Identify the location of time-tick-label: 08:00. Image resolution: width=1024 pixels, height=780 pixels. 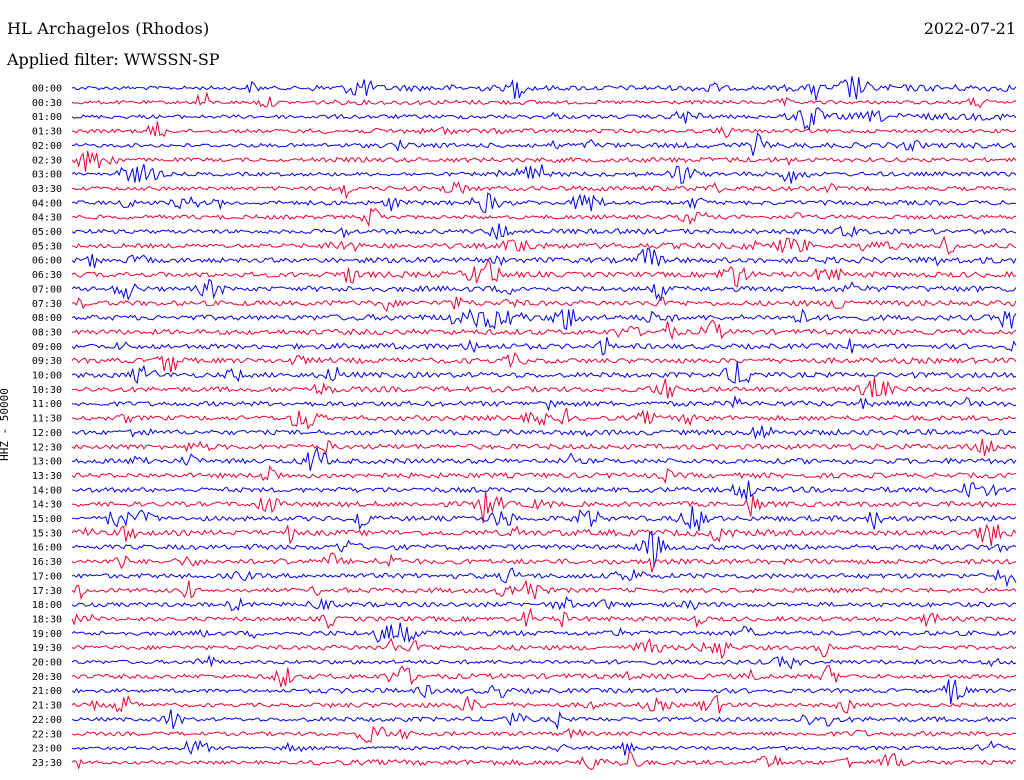
(47, 318).